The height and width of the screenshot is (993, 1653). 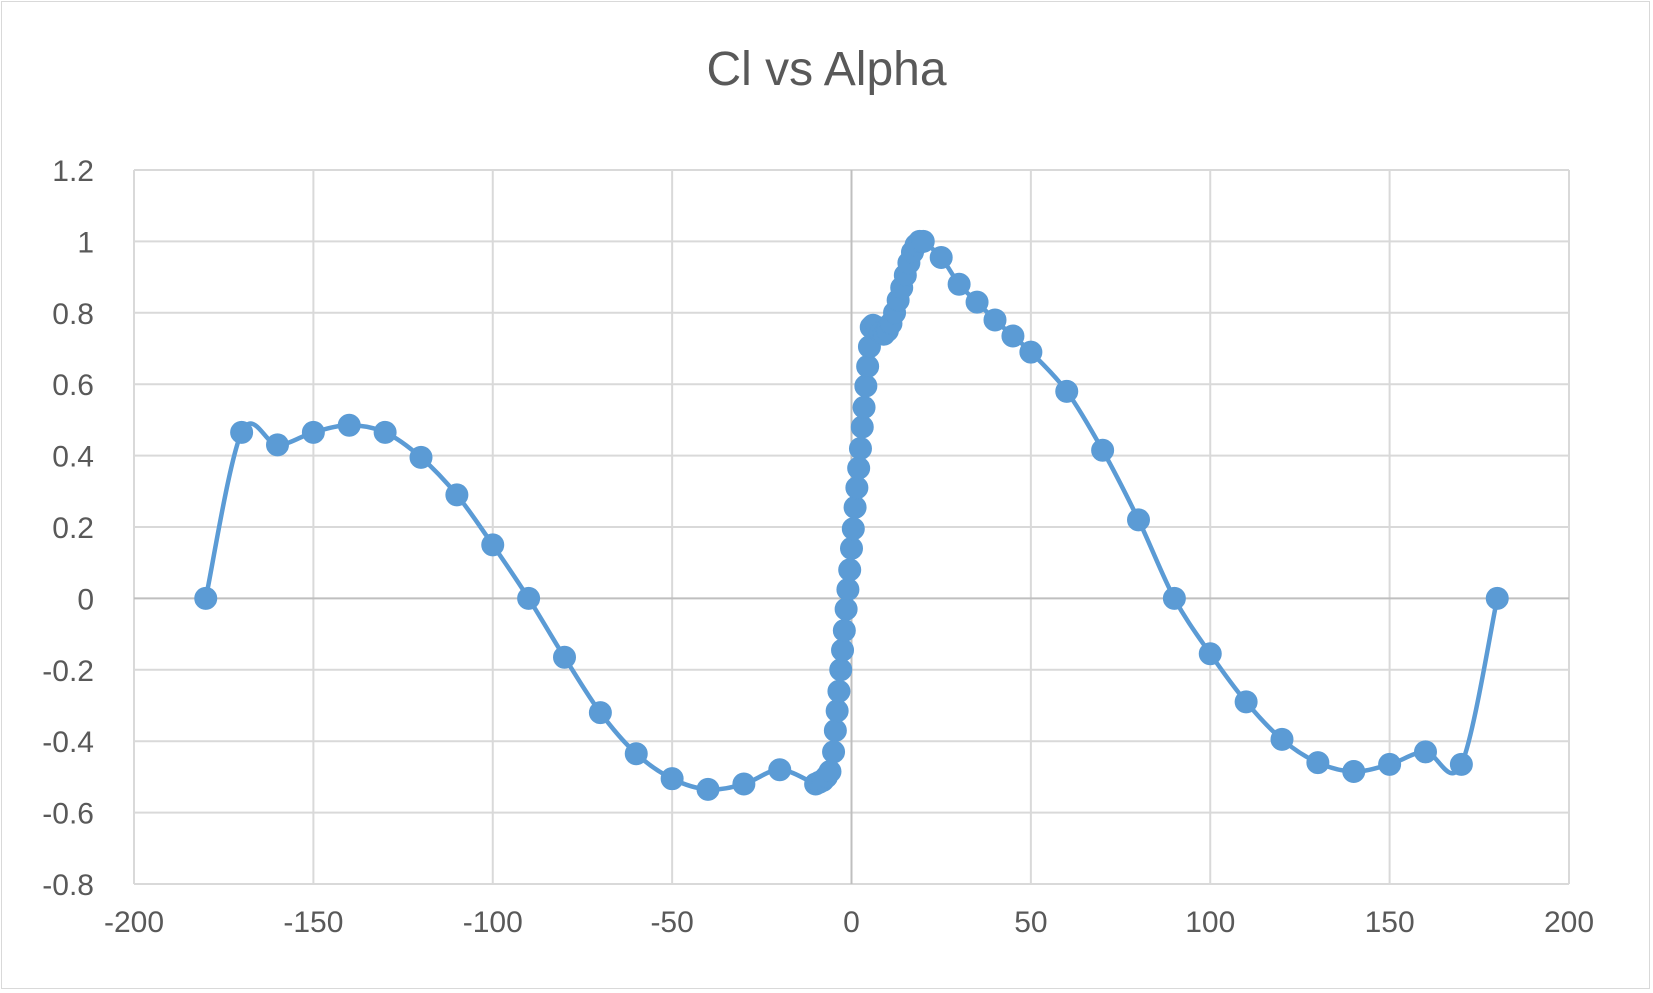 I want to click on x-tick-label: -150, so click(x=313, y=922).